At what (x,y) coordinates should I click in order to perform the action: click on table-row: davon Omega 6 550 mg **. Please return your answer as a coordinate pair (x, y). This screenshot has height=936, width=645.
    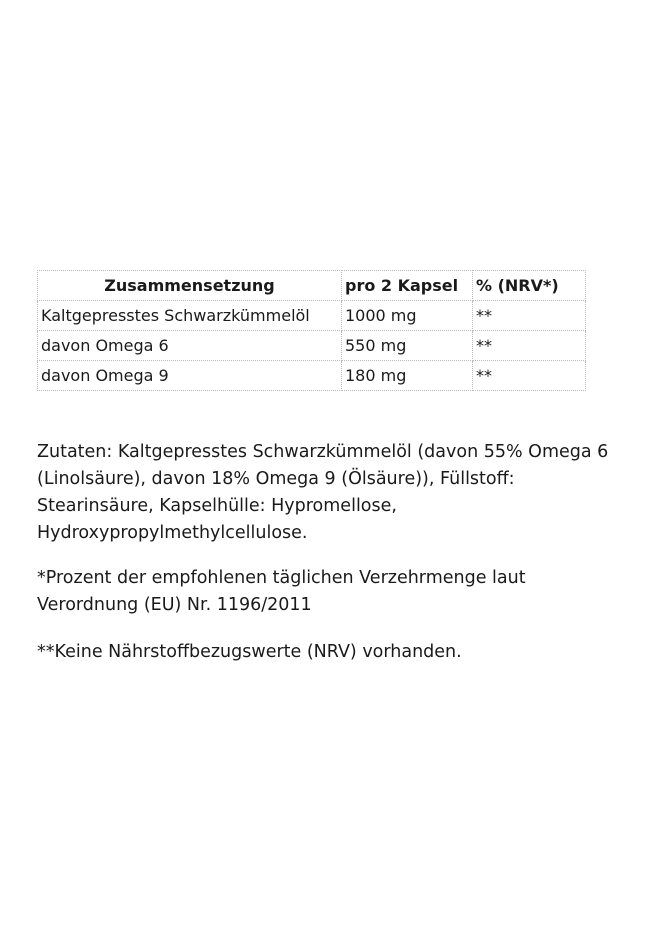
    Looking at the image, I should click on (311, 345).